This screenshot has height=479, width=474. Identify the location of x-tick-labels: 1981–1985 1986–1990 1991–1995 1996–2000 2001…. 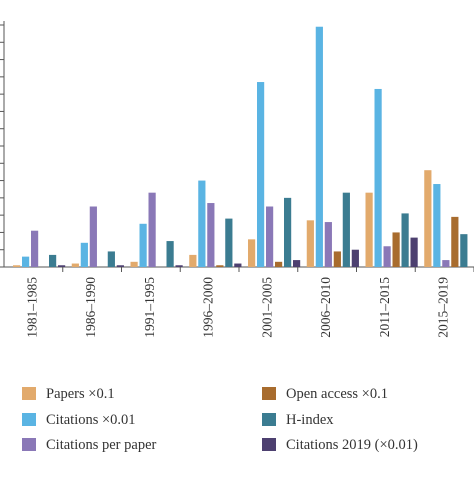
(237, 307).